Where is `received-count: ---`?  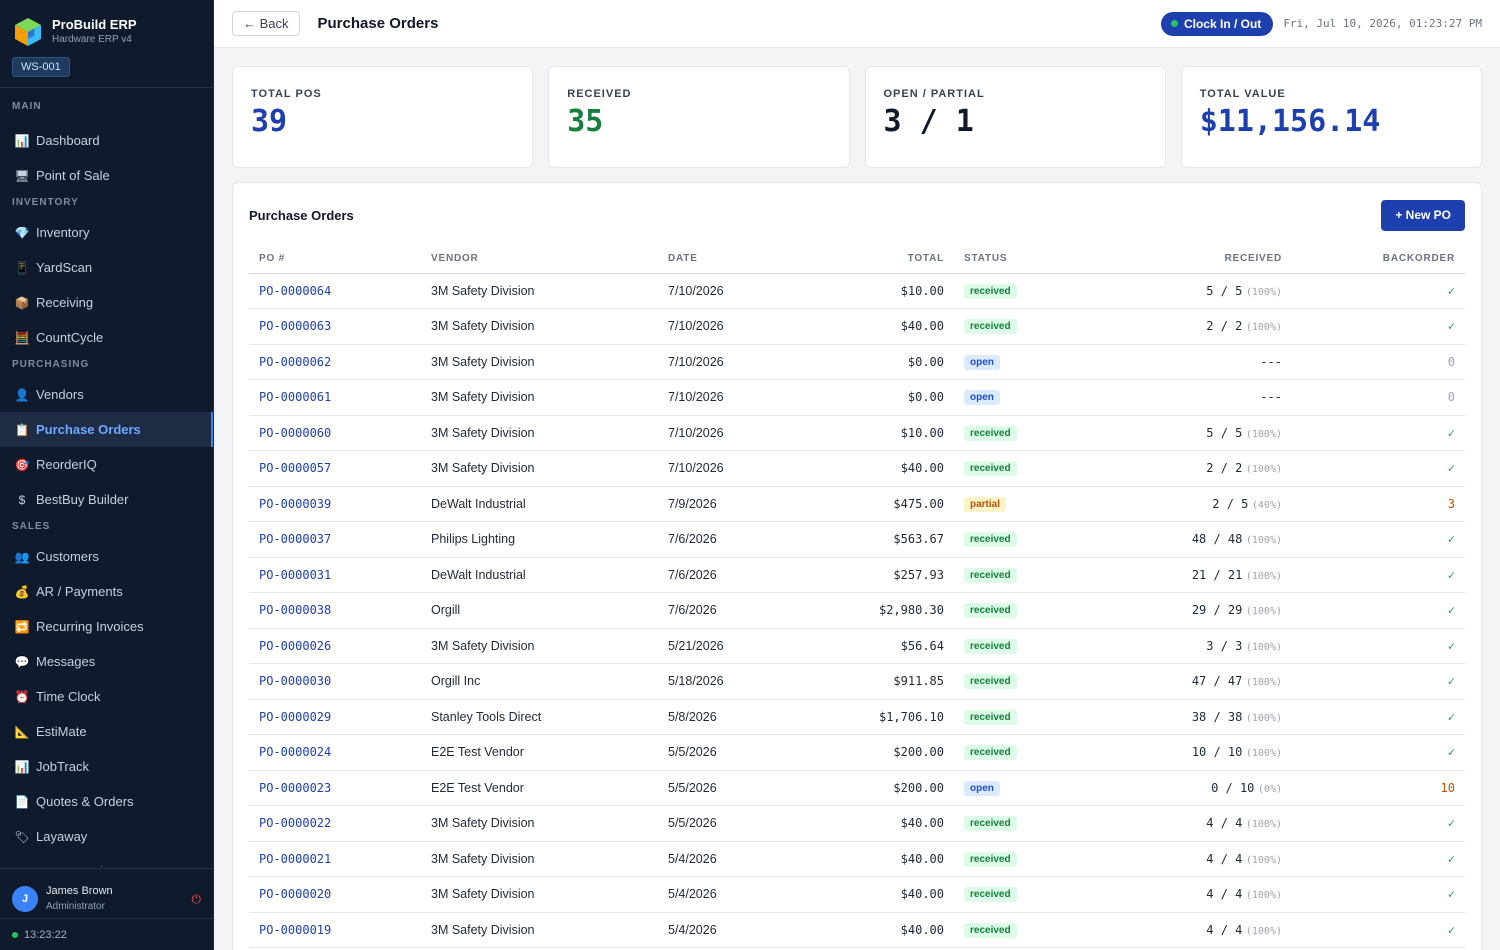
received-count: --- is located at coordinates (1271, 361).